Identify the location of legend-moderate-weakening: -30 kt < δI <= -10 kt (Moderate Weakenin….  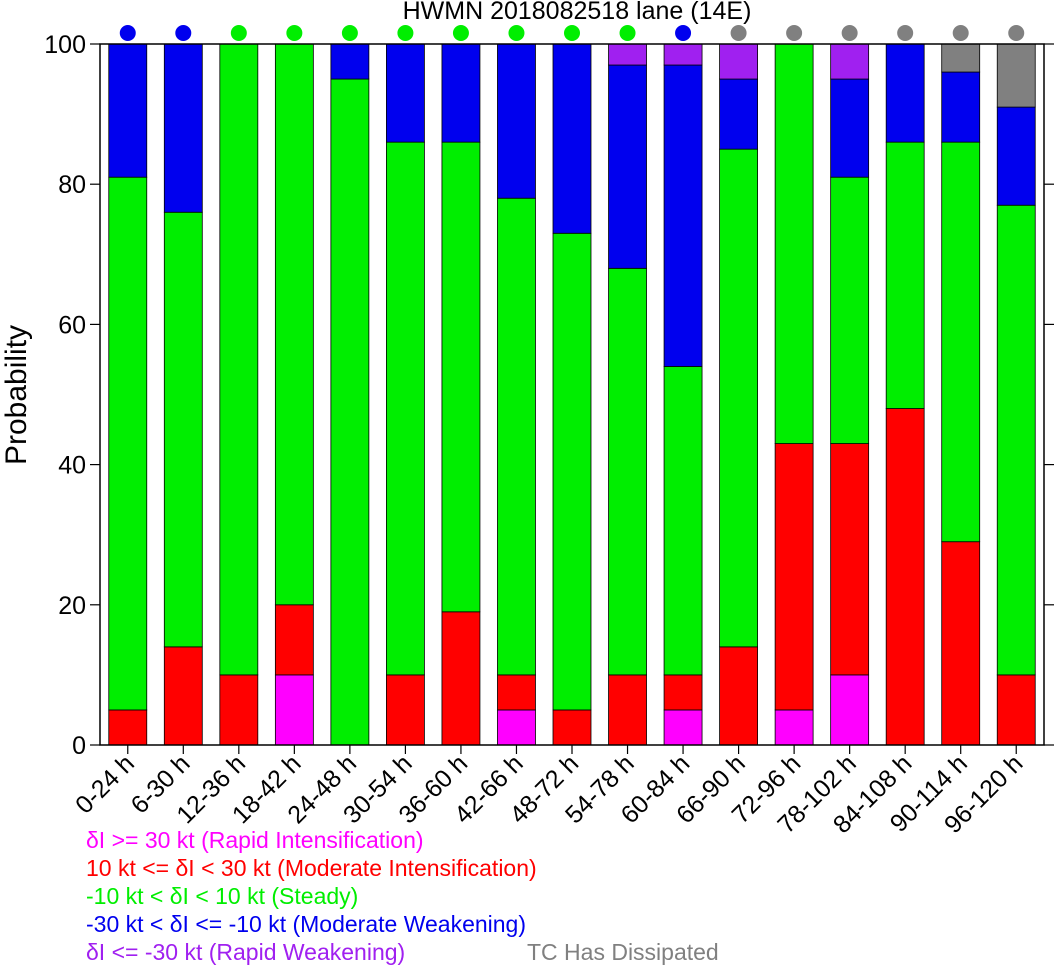
(306, 924).